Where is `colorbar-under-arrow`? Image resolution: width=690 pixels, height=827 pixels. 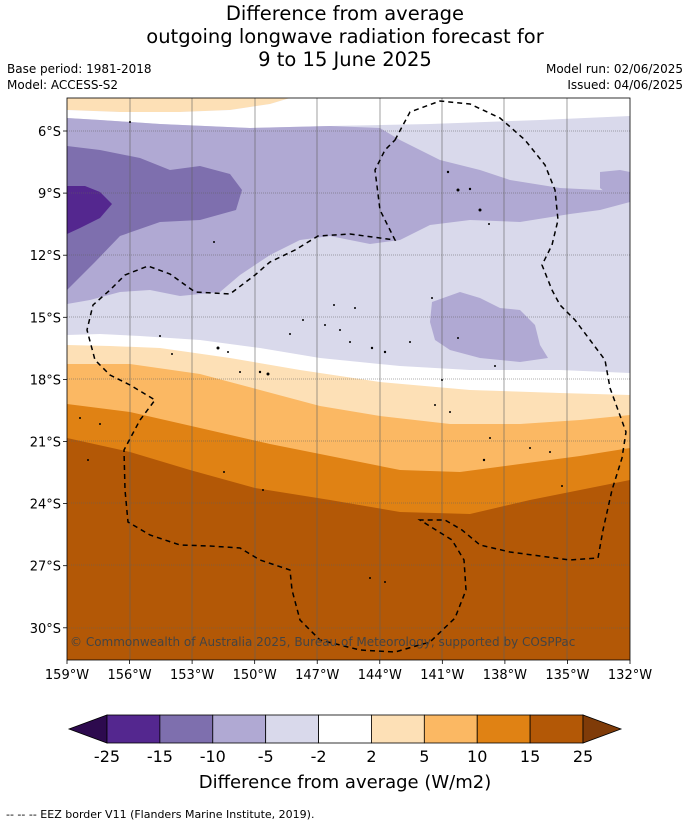
colorbar-under-arrow is located at coordinates (87, 729).